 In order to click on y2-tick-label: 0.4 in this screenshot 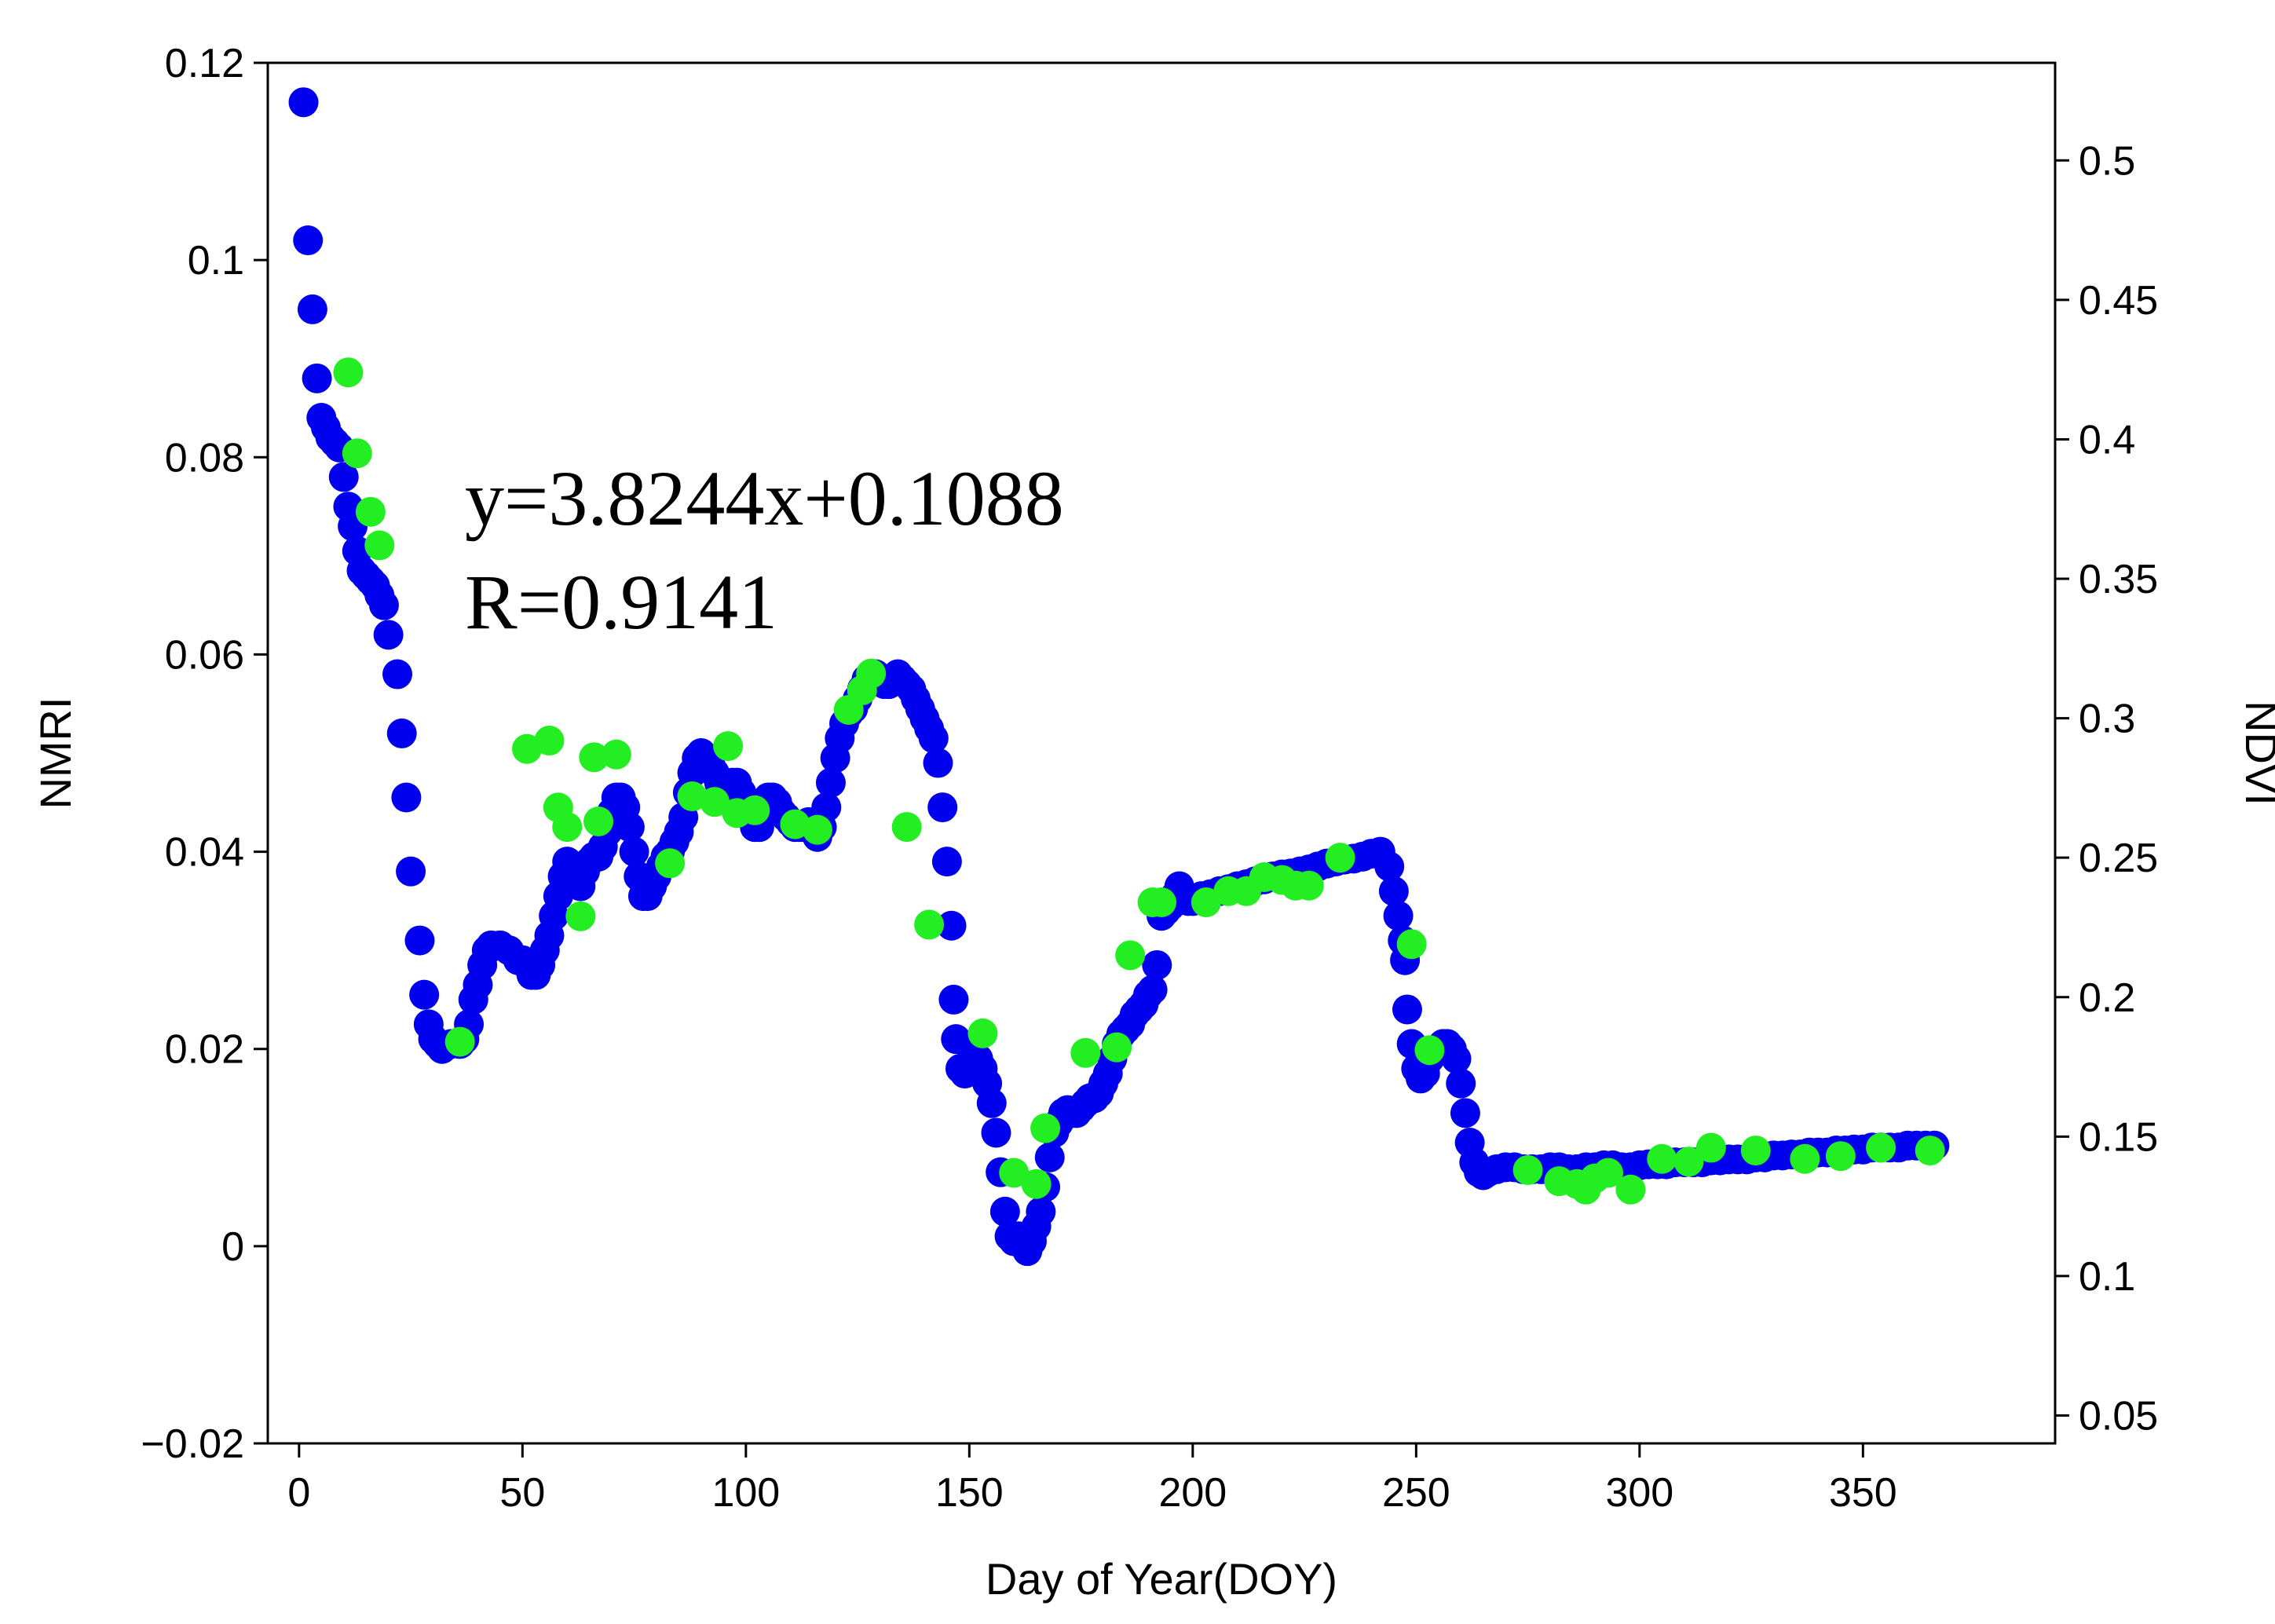, I will do `click(2107, 440)`.